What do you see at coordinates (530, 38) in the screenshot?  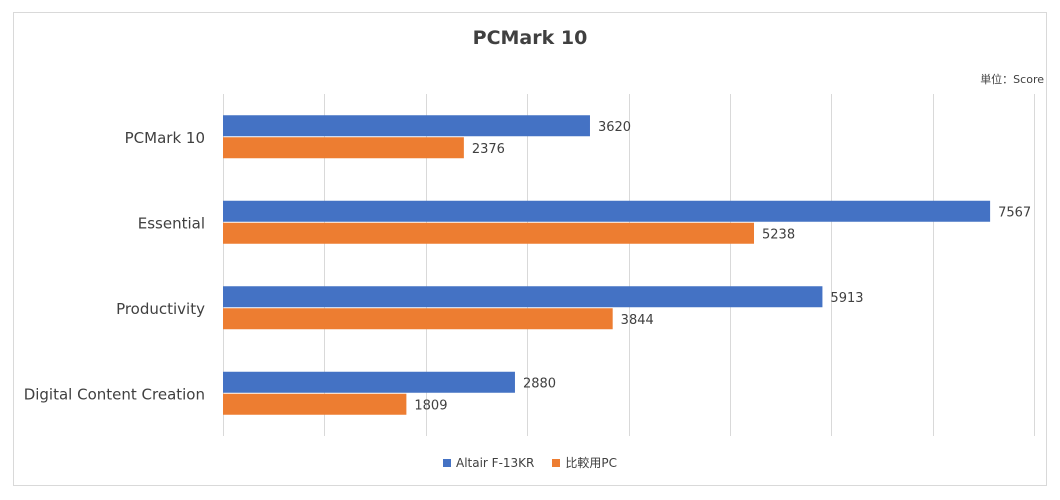 I see `chart-title: PCMark 10` at bounding box center [530, 38].